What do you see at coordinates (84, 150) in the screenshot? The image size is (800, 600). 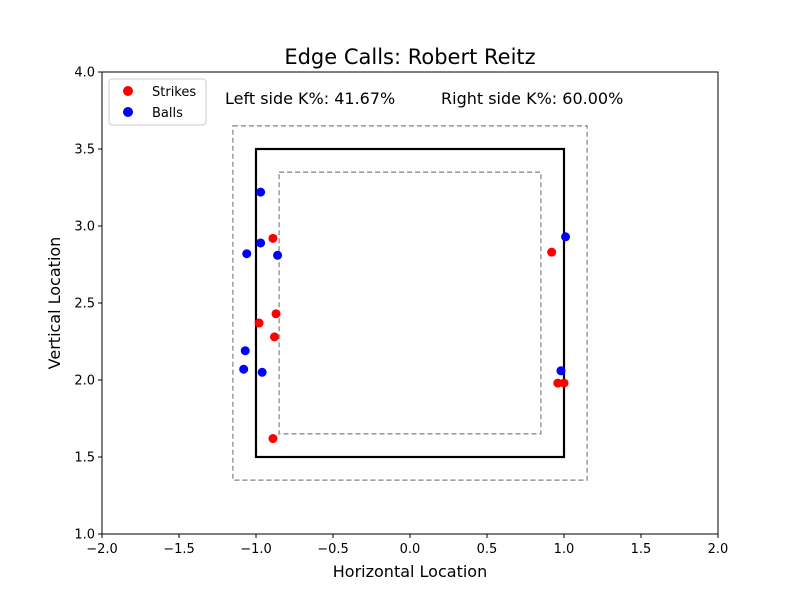 I see `y-tick-label-5: 3.5` at bounding box center [84, 150].